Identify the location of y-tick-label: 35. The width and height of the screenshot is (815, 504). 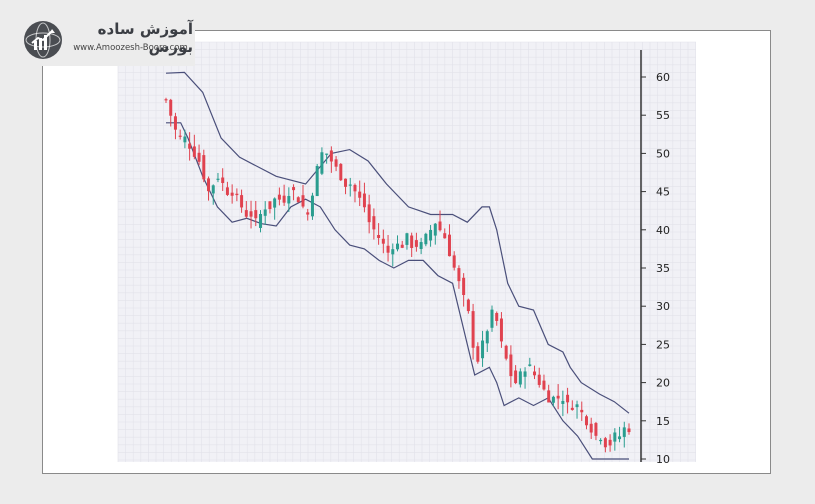
(663, 268).